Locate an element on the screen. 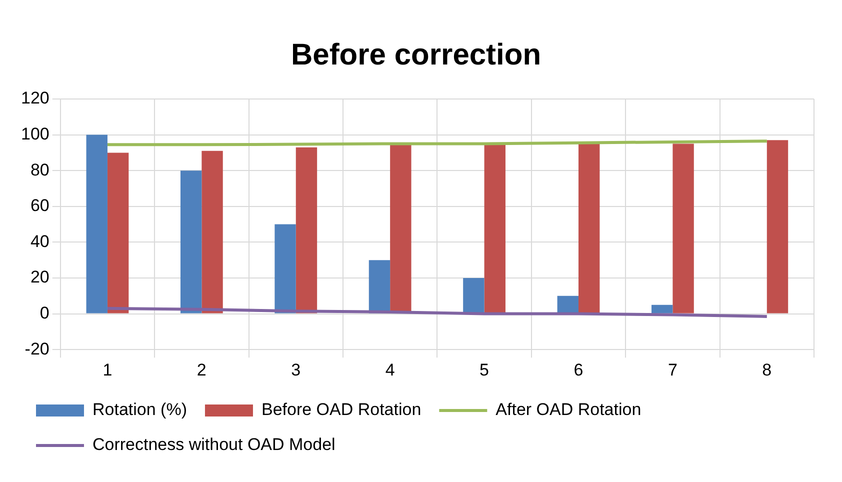 The height and width of the screenshot is (482, 842). legend-label: Correctness without OAD Model is located at coordinates (214, 444).